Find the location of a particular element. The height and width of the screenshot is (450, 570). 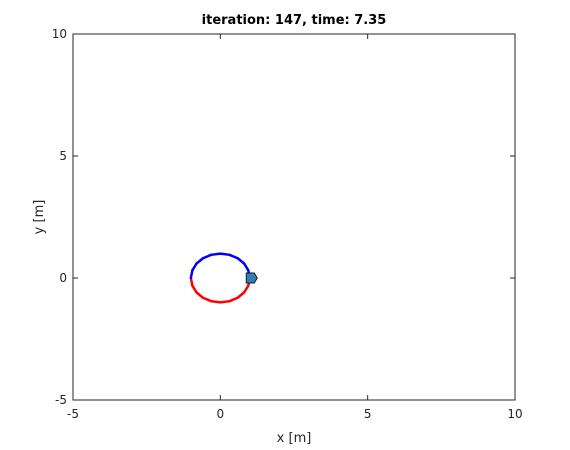

y-tick-label: 10 is located at coordinates (59, 34).